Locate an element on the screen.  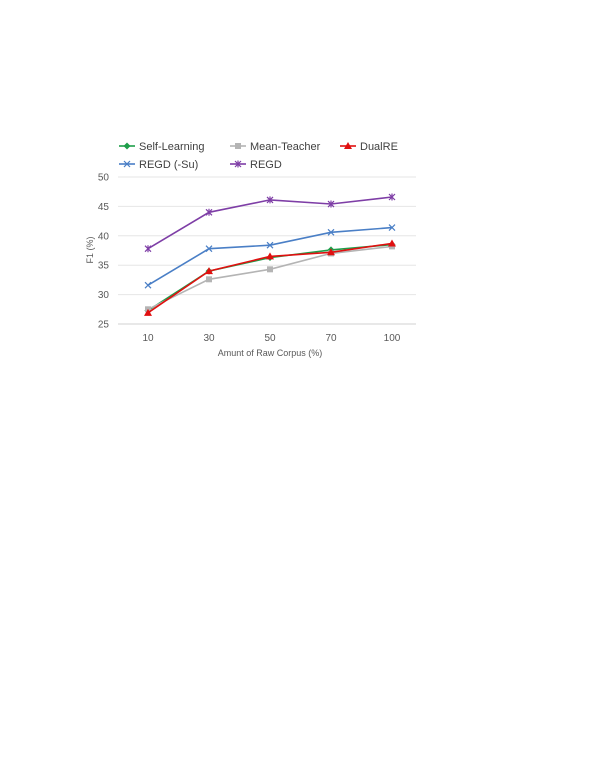
x-tick-label: 100 is located at coordinates (392, 338).